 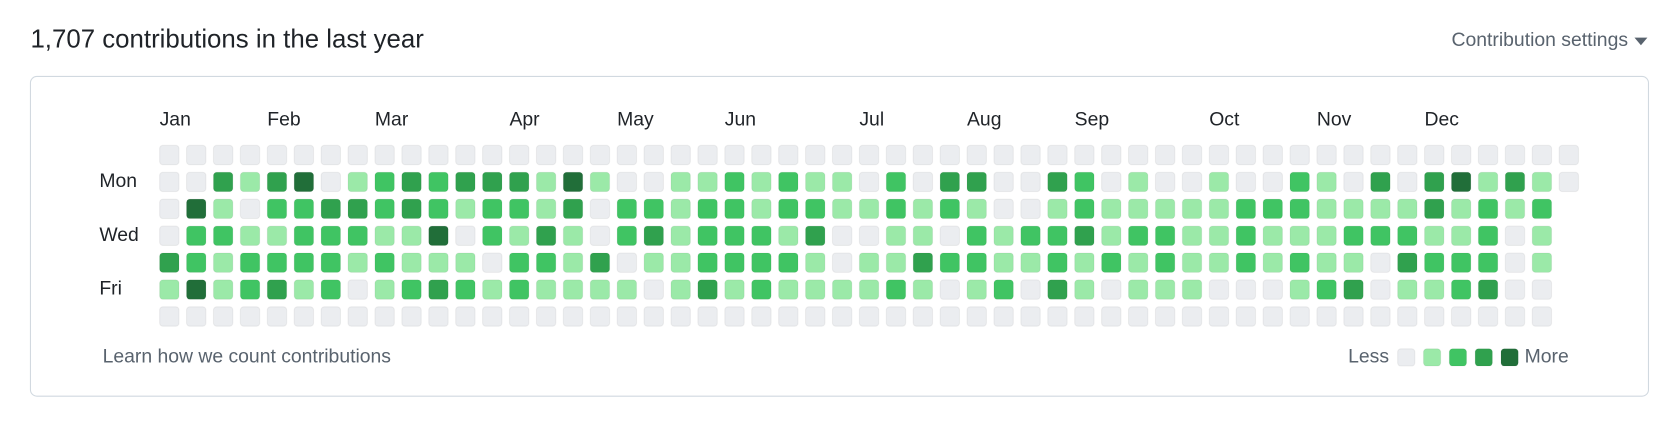 What do you see at coordinates (1540, 40) in the screenshot?
I see `settings-button: Contribution settings` at bounding box center [1540, 40].